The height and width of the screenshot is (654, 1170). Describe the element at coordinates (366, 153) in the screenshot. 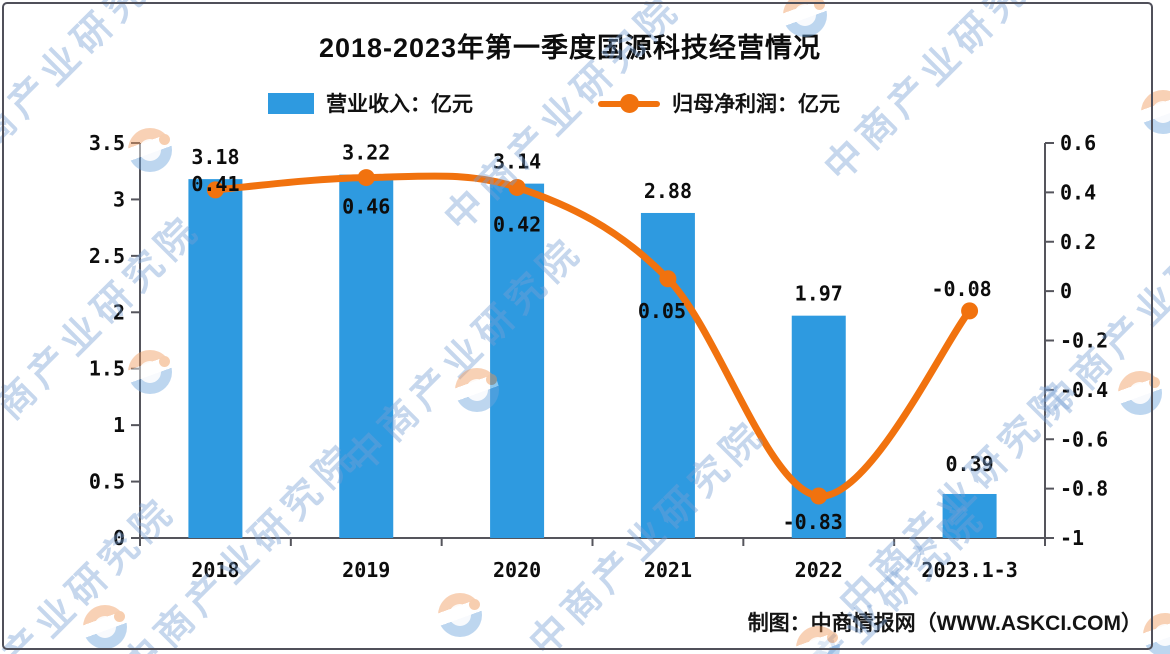

I see `bar-value-label: 3.22` at that location.